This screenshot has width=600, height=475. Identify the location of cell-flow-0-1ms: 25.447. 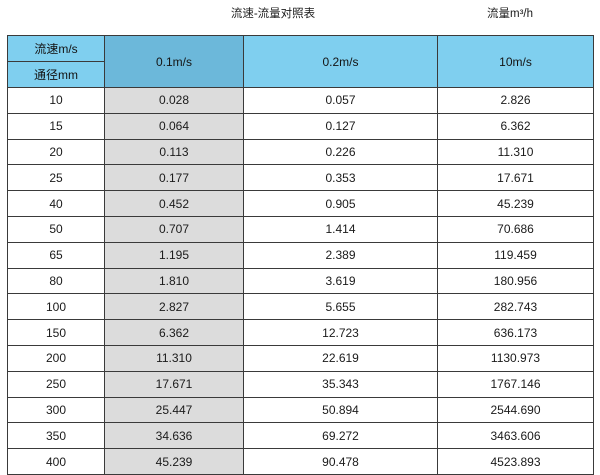
(174, 410).